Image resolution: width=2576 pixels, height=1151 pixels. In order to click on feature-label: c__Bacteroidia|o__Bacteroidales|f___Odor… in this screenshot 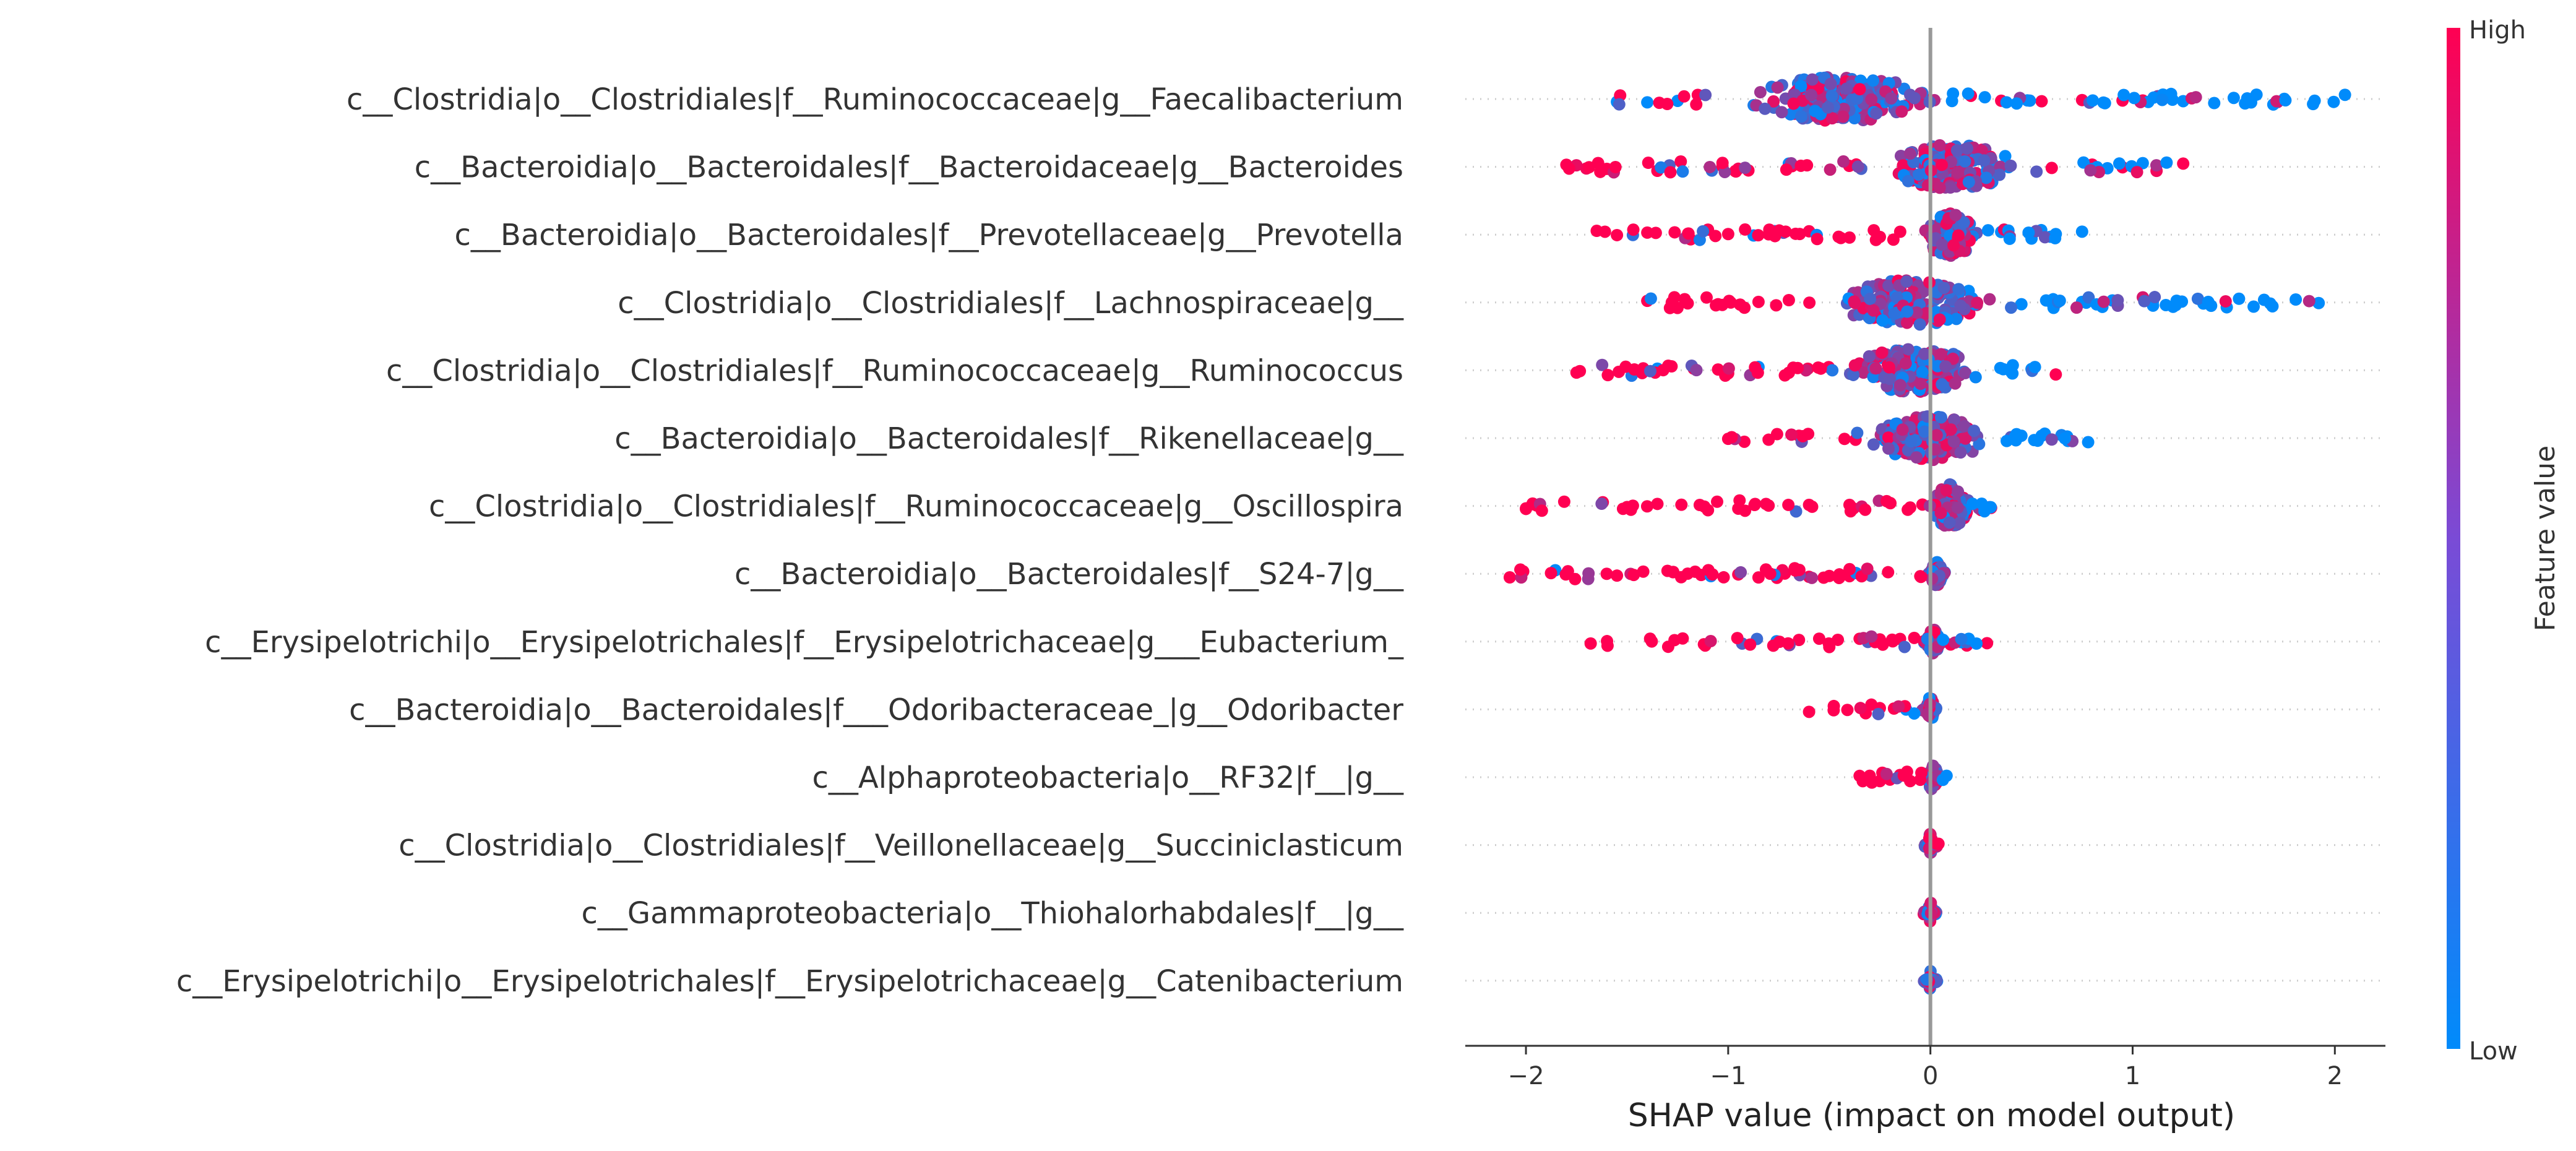, I will do `click(876, 709)`.